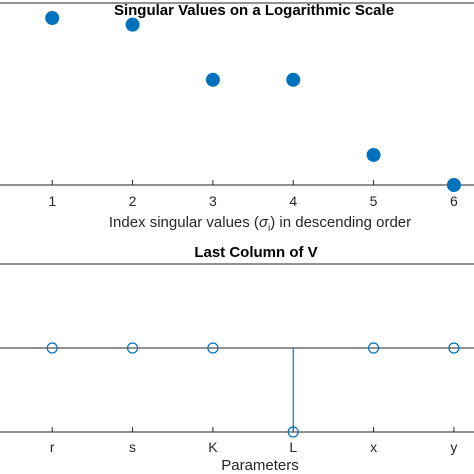 The height and width of the screenshot is (474, 474). Describe the element at coordinates (184, 222) in the screenshot. I see `xlabel-prefix: Index singular values (` at that location.